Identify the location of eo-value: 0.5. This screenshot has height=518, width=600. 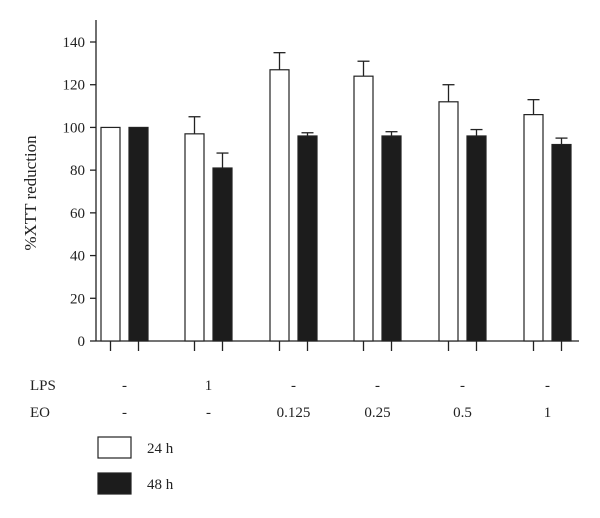
(462, 413).